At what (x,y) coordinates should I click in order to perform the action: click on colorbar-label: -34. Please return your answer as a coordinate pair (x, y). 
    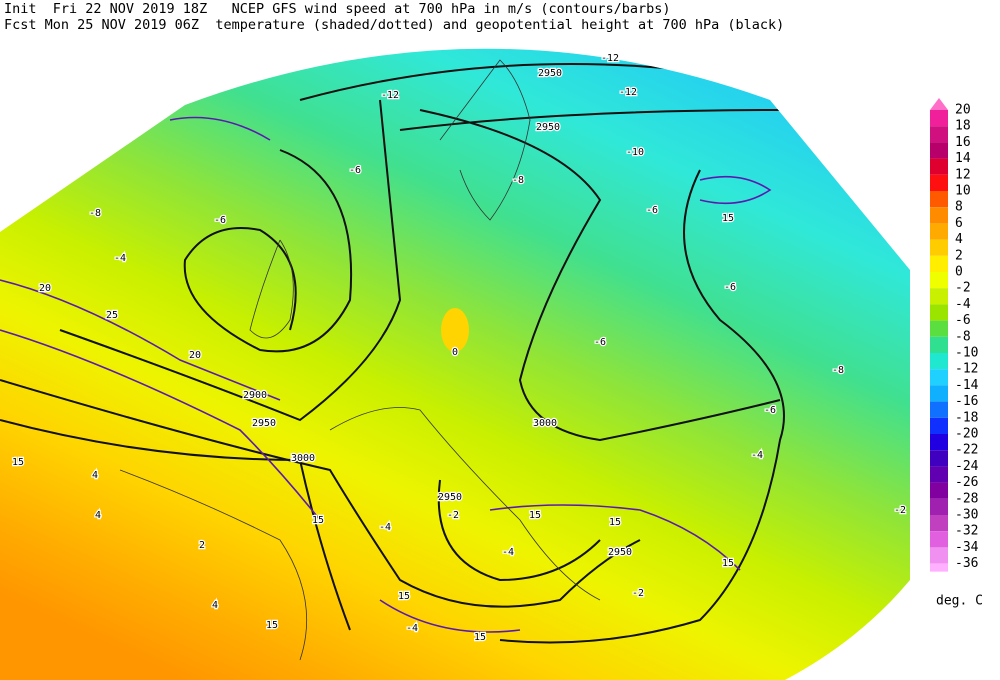
    Looking at the image, I should click on (967, 547).